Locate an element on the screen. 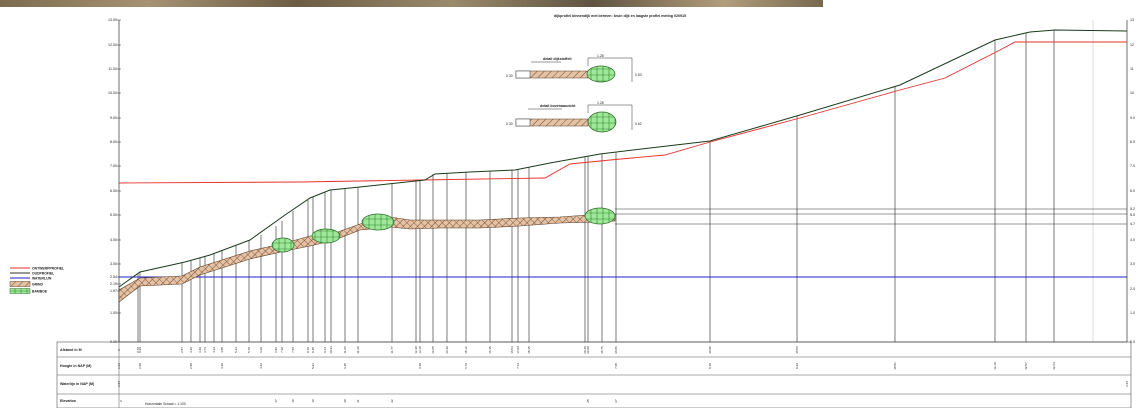 The width and height of the screenshot is (1137, 408). table-cell-value: 12.57 is located at coordinates (1026, 366).